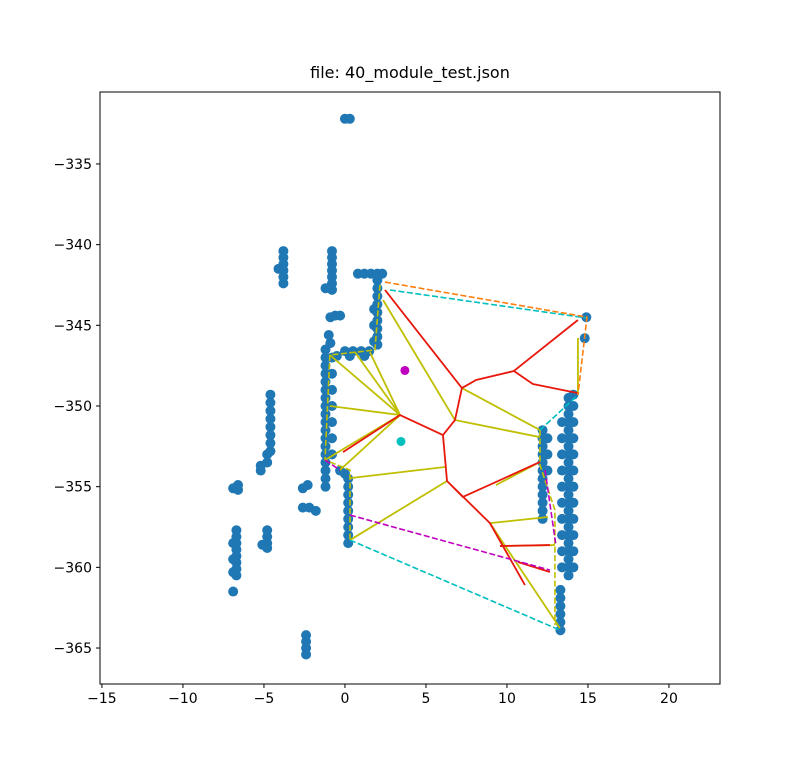 This screenshot has height=771, width=800. Describe the element at coordinates (507, 699) in the screenshot. I see `x-tick-label: 10` at that location.